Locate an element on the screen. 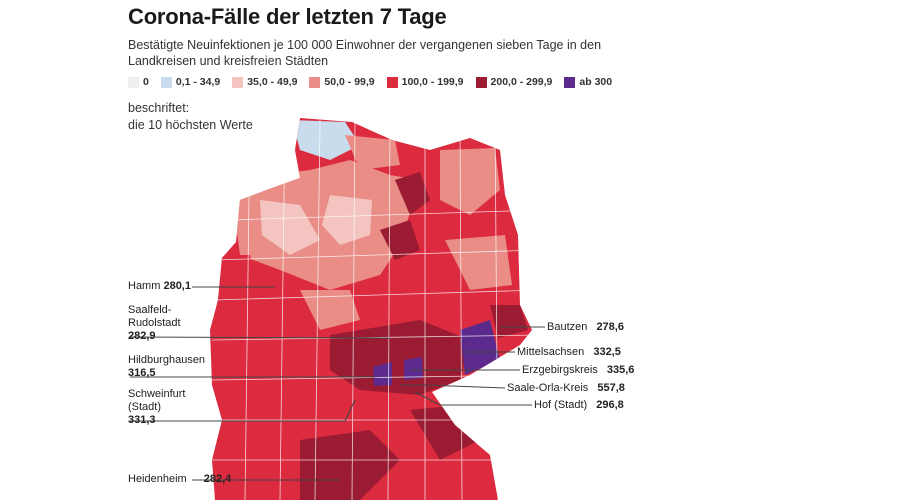 The height and width of the screenshot is (500, 924). label-bautzen: Bautzen 278,6 is located at coordinates (585, 327).